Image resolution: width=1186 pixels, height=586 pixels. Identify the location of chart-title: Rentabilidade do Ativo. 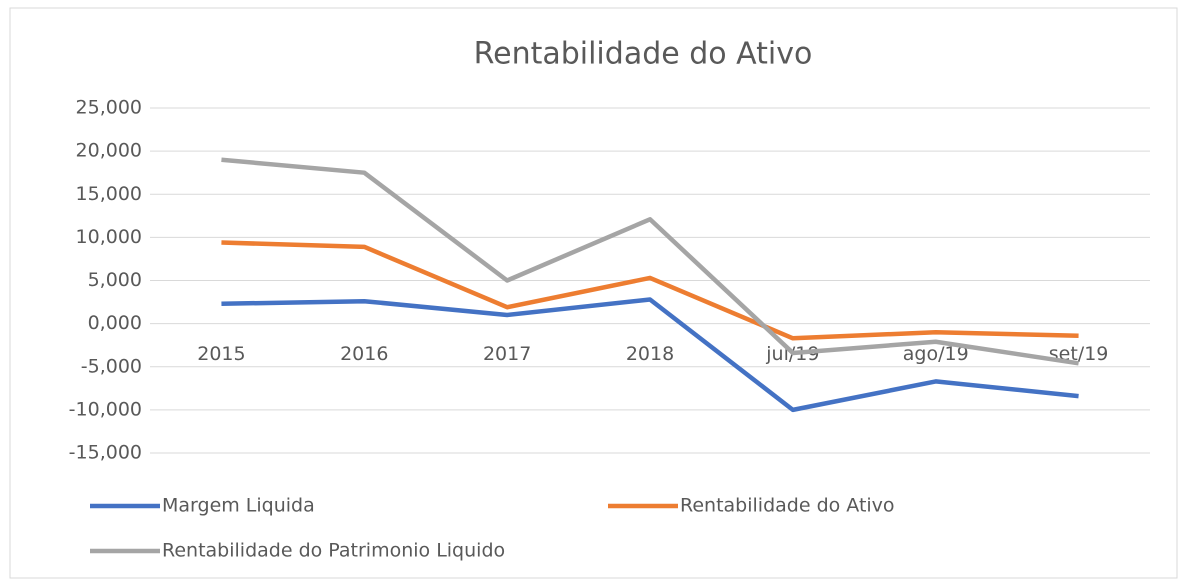
(643, 54).